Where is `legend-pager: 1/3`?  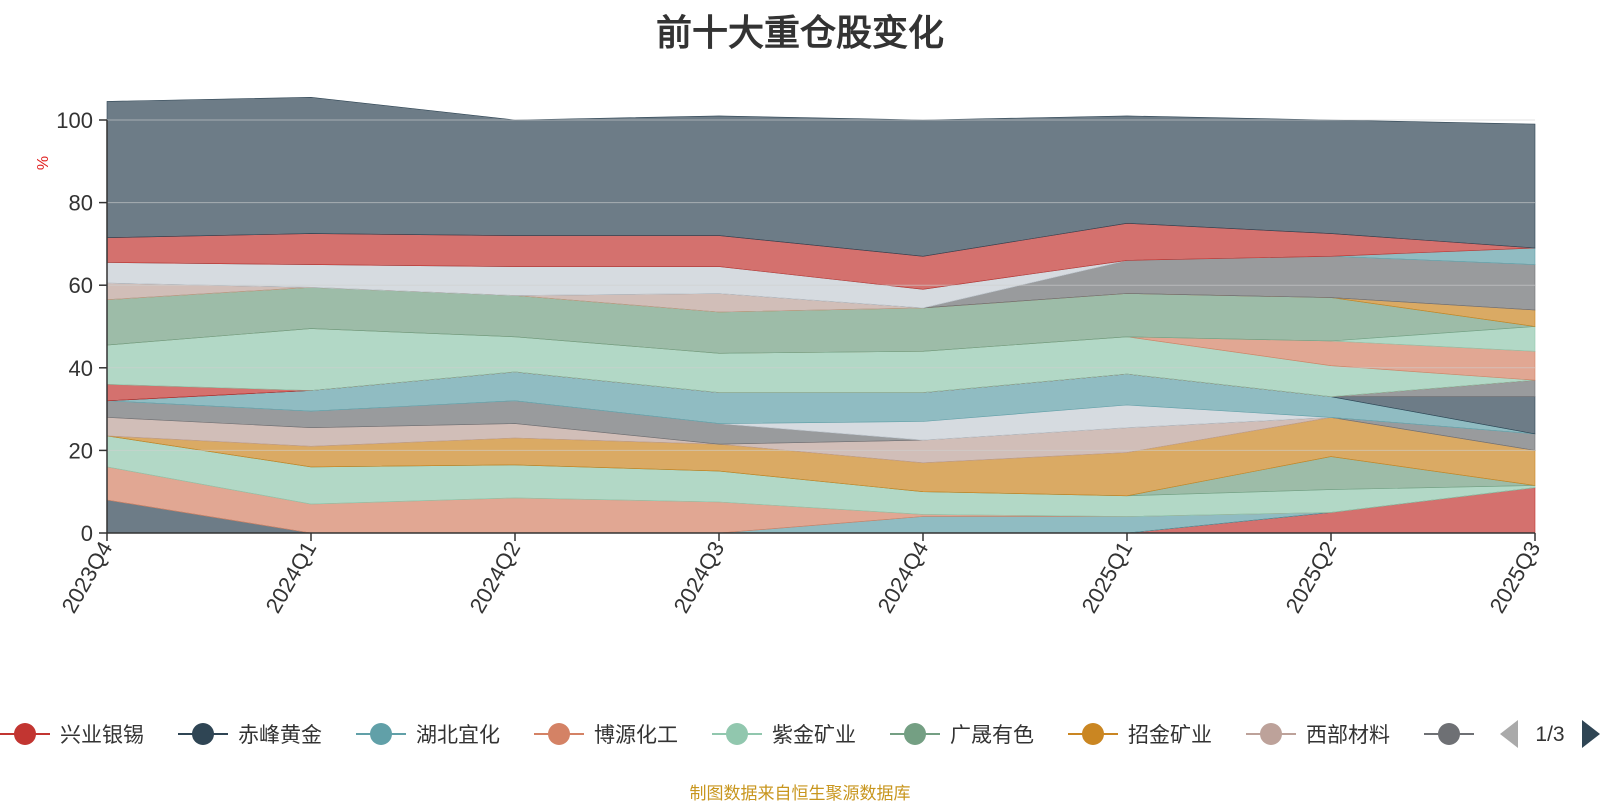
legend-pager: 1/3 is located at coordinates (1550, 734).